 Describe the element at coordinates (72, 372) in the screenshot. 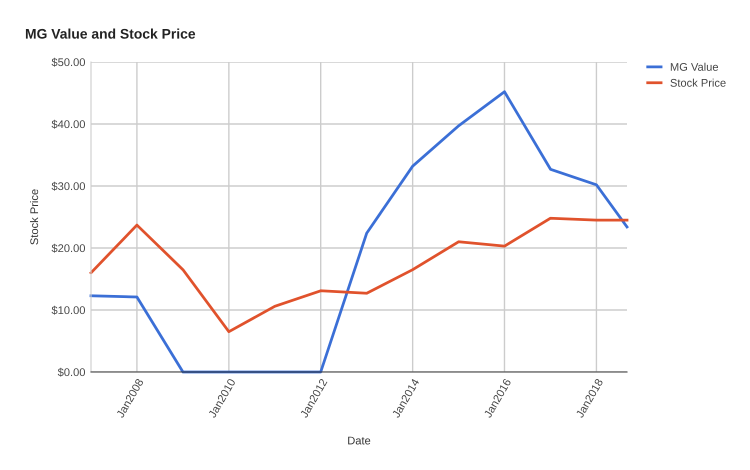

I see `y-tick-label: $0.00` at that location.